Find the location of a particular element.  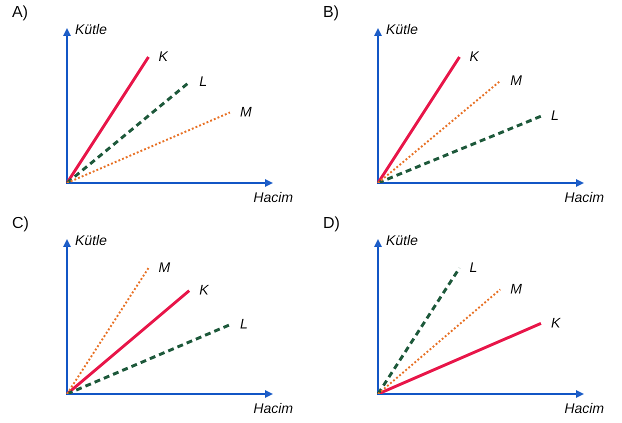

chart-title: B) is located at coordinates (331, 13).